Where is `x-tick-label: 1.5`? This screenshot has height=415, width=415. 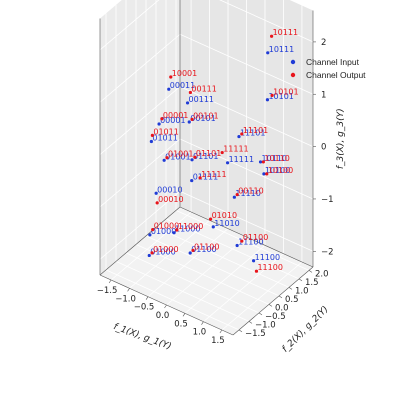 x-tick-label: 1.5 is located at coordinates (218, 341).